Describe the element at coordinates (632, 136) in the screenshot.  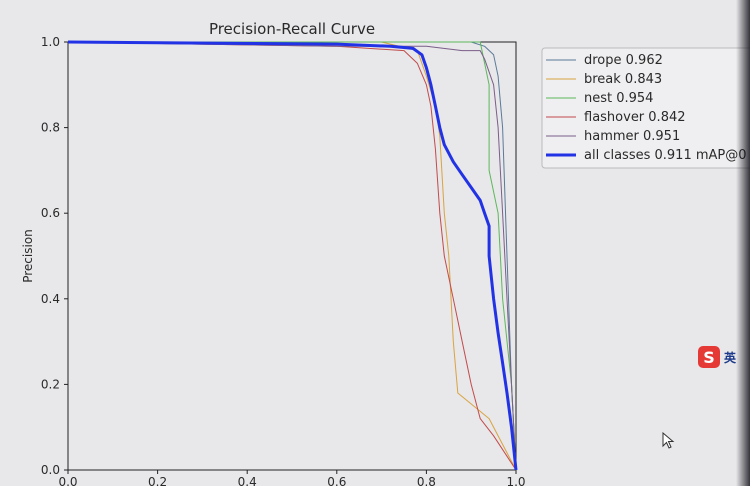
I see `legend-label: hammer 0.951` at that location.